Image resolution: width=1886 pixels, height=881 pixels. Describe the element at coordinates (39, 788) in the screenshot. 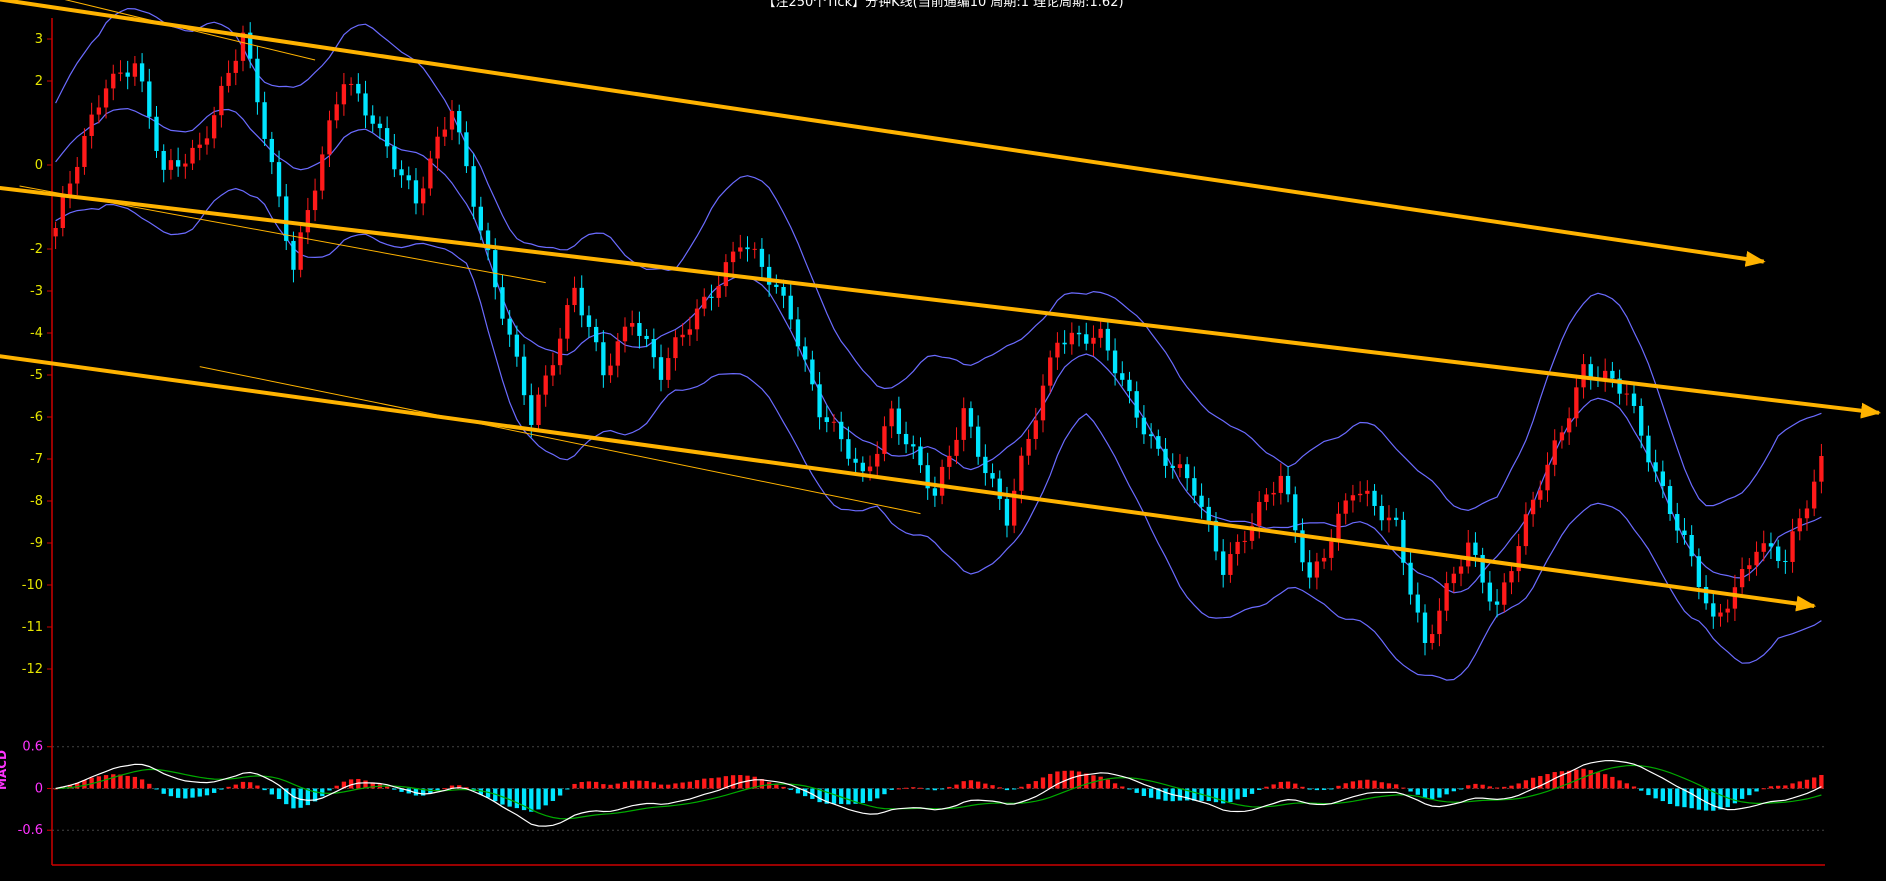

I see `macd-tick-label: 0` at that location.